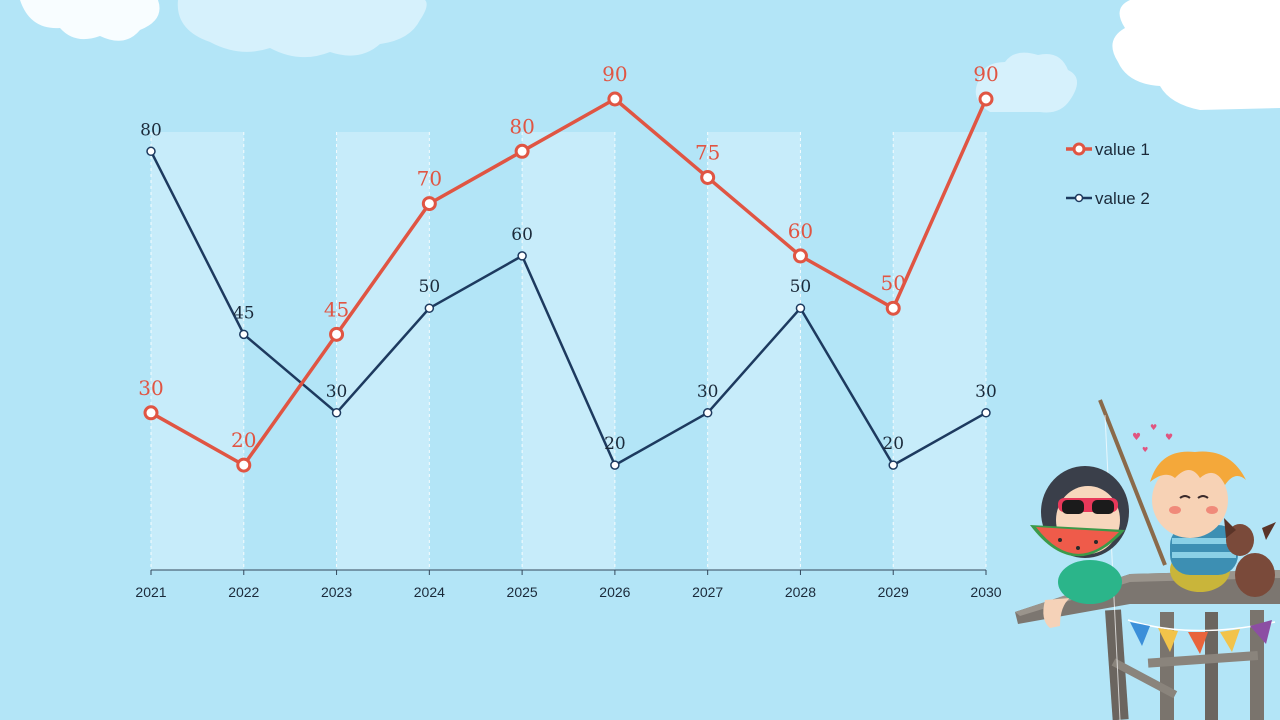 The width and height of the screenshot is (1280, 720). I want to click on x-axis-ticks: 2021 2022 2023 2024 2025 2026 2027 2028 2029 2030, so click(568, 585).